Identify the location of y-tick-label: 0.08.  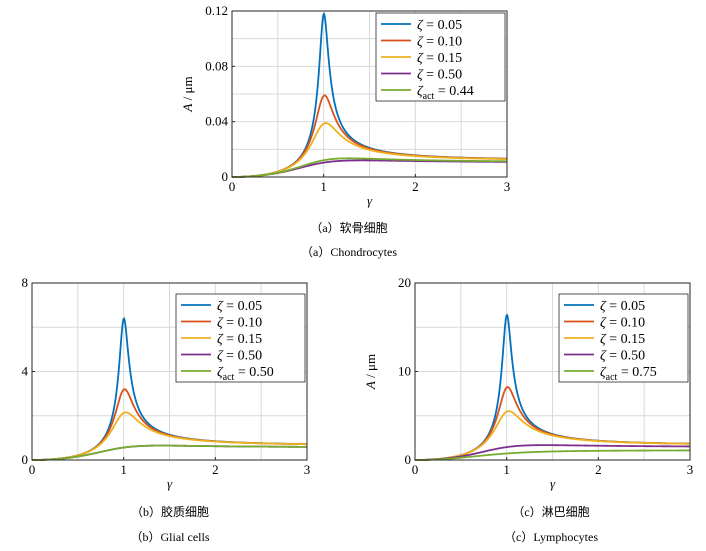
(216, 65).